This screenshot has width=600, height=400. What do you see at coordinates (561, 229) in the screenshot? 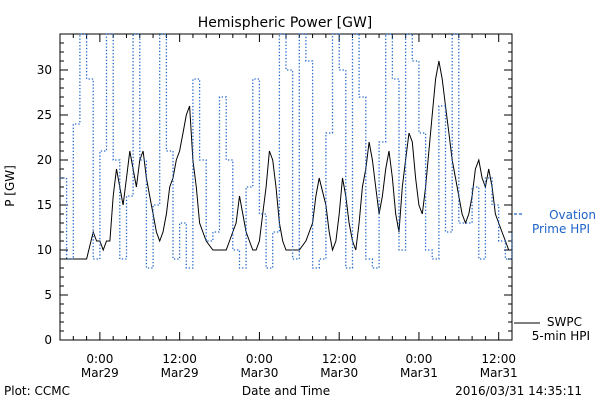
I see `legend-label-ovation-line2: Prime HPI` at bounding box center [561, 229].